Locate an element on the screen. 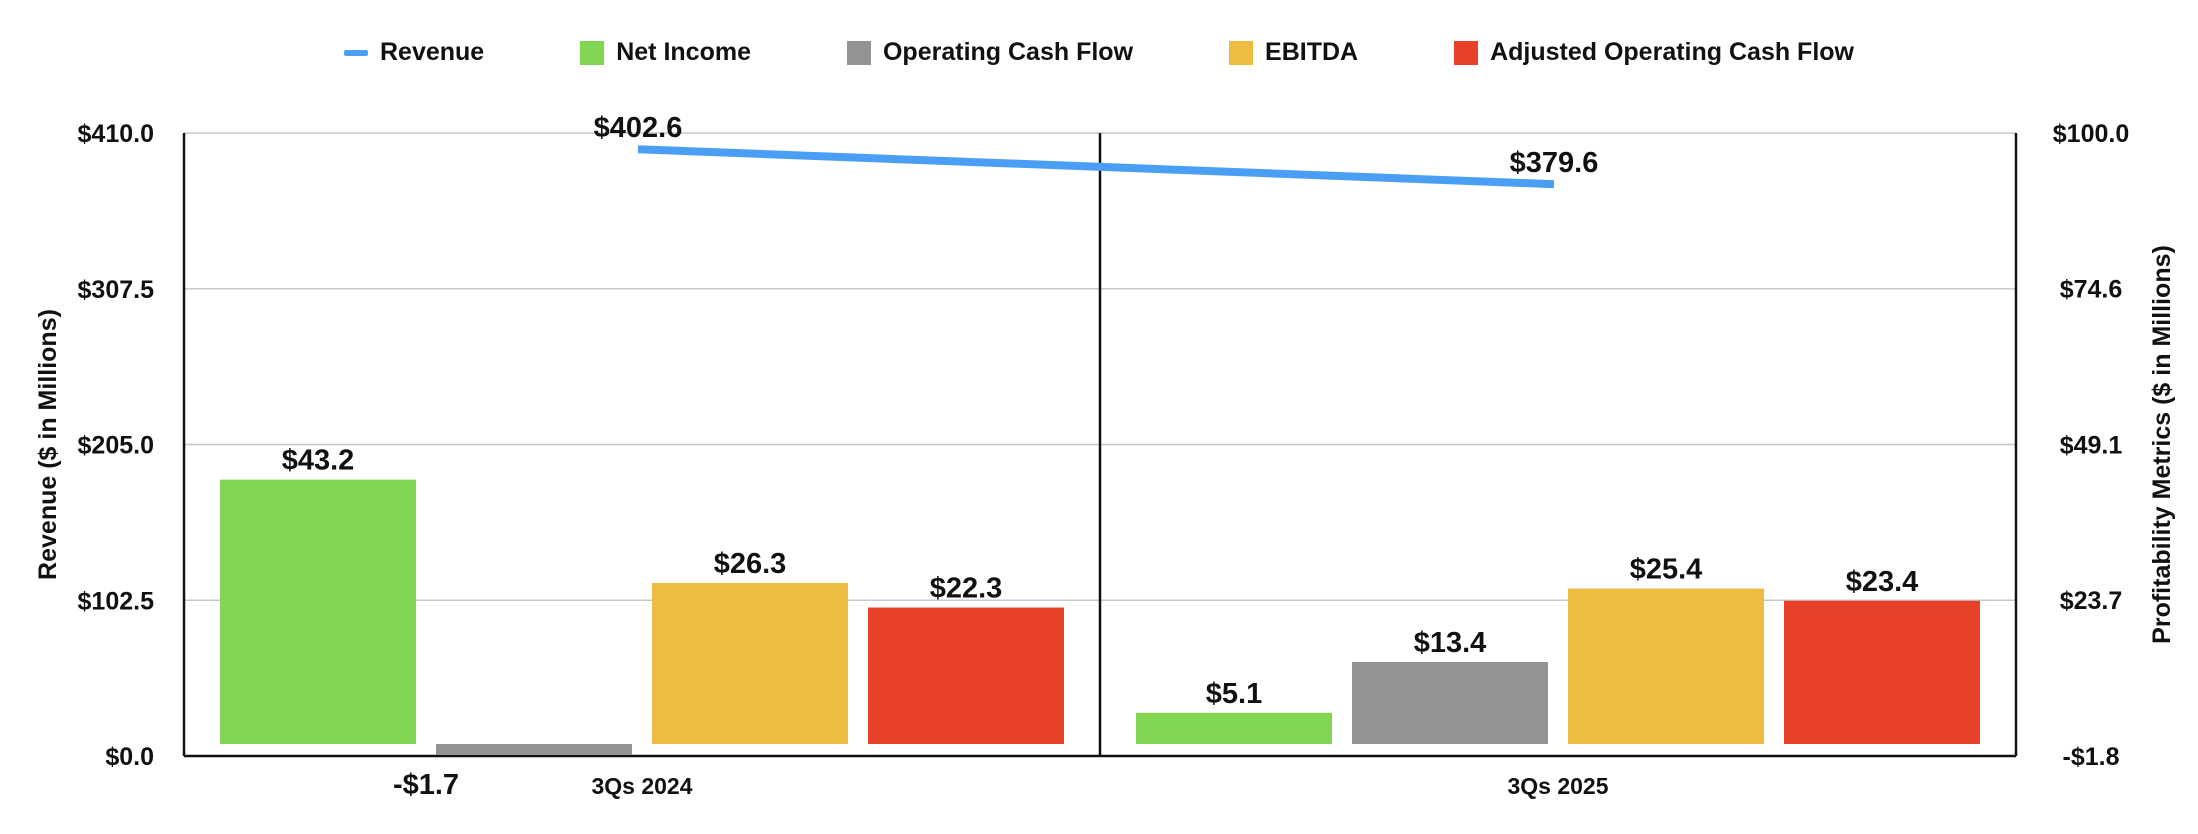 This screenshot has height=834, width=2198. legend-item-adjusted-operating-cash-flow: Adjusted Operating Cash Flow is located at coordinates (1654, 52).